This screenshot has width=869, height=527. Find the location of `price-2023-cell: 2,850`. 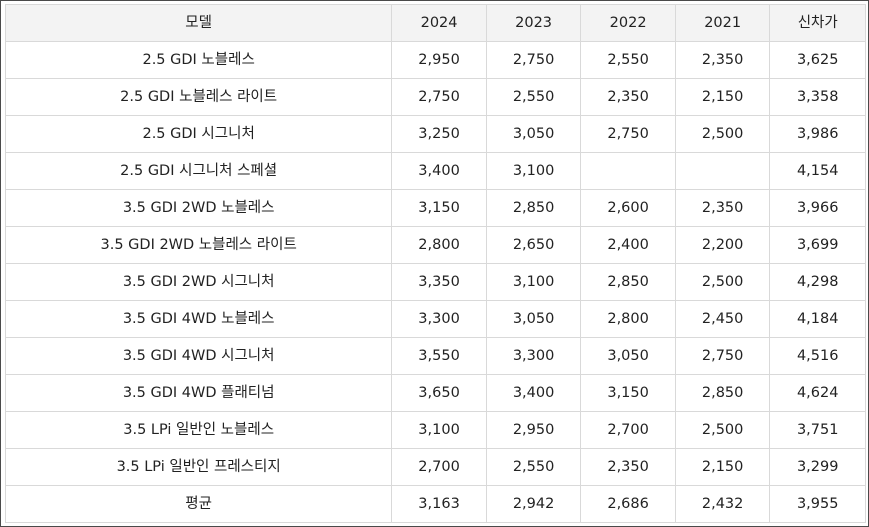

price-2023-cell: 2,850 is located at coordinates (533, 208).